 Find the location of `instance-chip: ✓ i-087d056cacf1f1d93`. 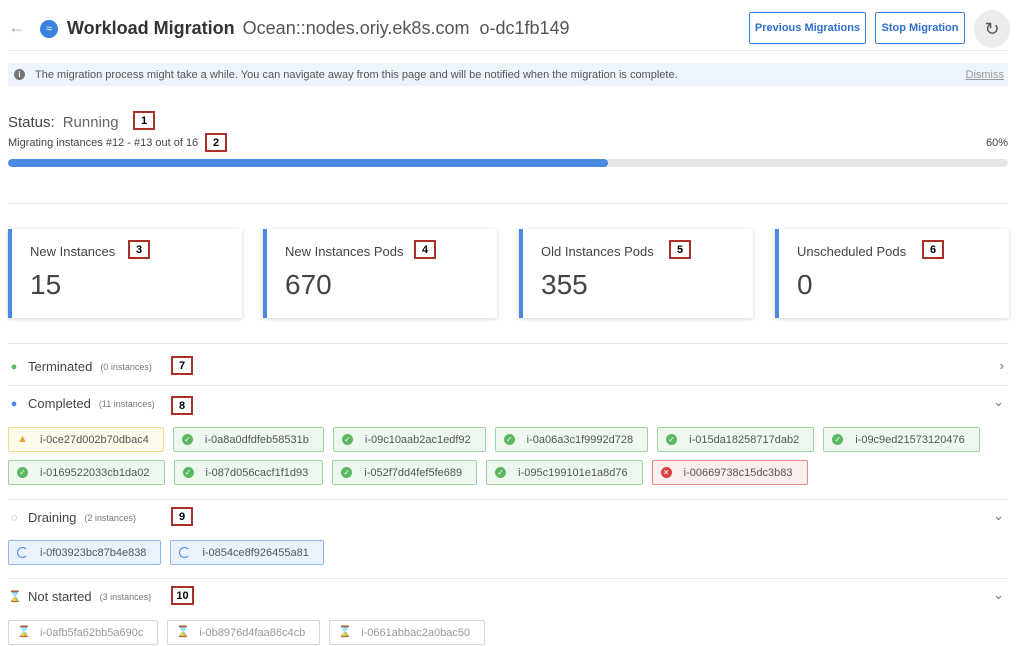

instance-chip: ✓ i-087d056cacf1f1d93 is located at coordinates (248, 472).